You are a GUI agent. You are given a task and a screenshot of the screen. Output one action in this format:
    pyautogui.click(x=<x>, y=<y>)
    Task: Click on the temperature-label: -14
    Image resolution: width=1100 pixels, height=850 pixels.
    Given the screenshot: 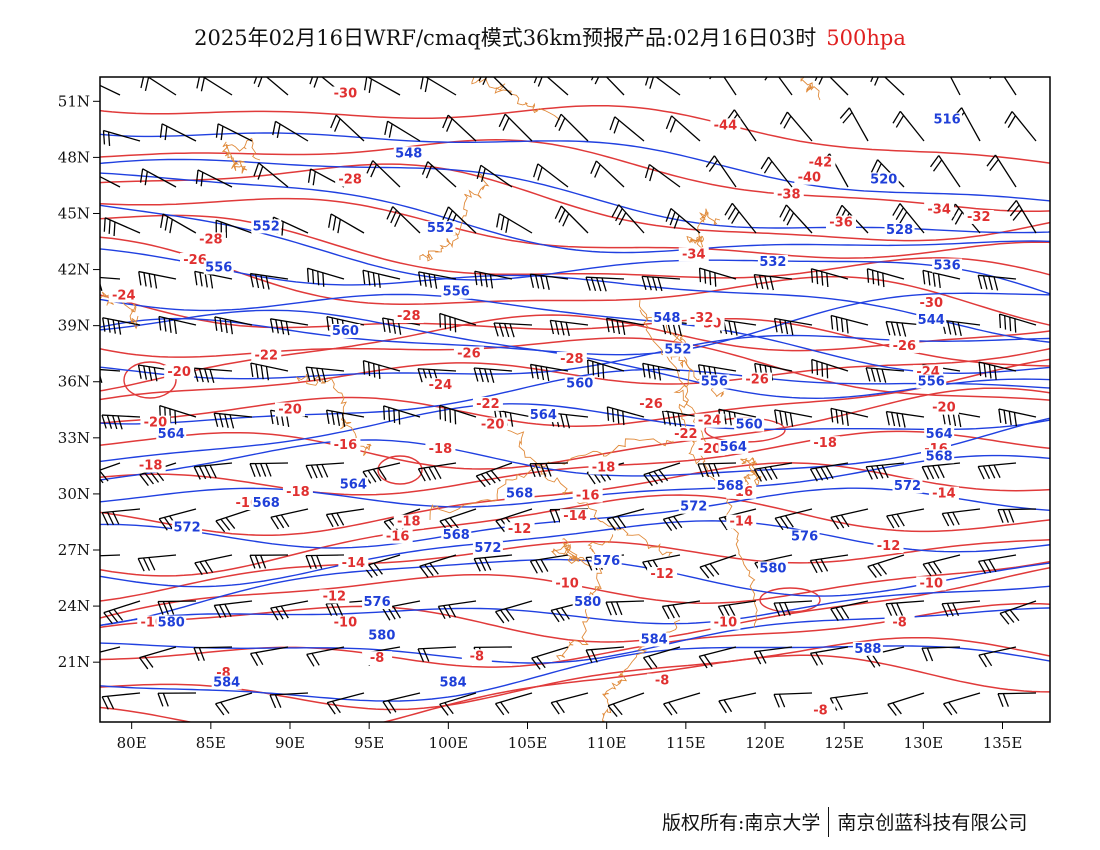 What is the action you would take?
    pyautogui.click(x=354, y=563)
    